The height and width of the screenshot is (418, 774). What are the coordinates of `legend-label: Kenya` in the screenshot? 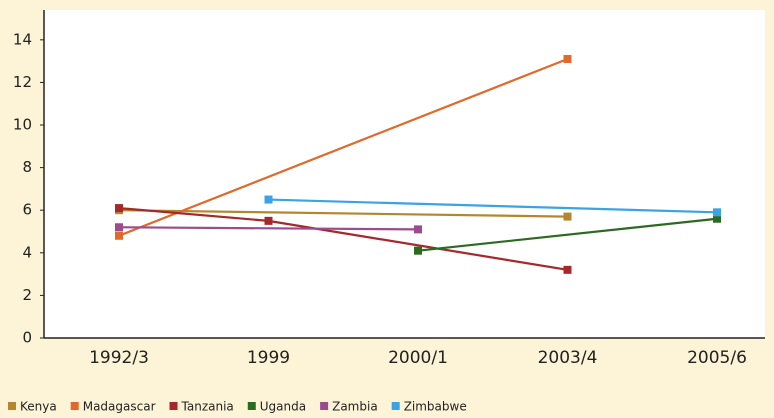 It's located at (38, 407).